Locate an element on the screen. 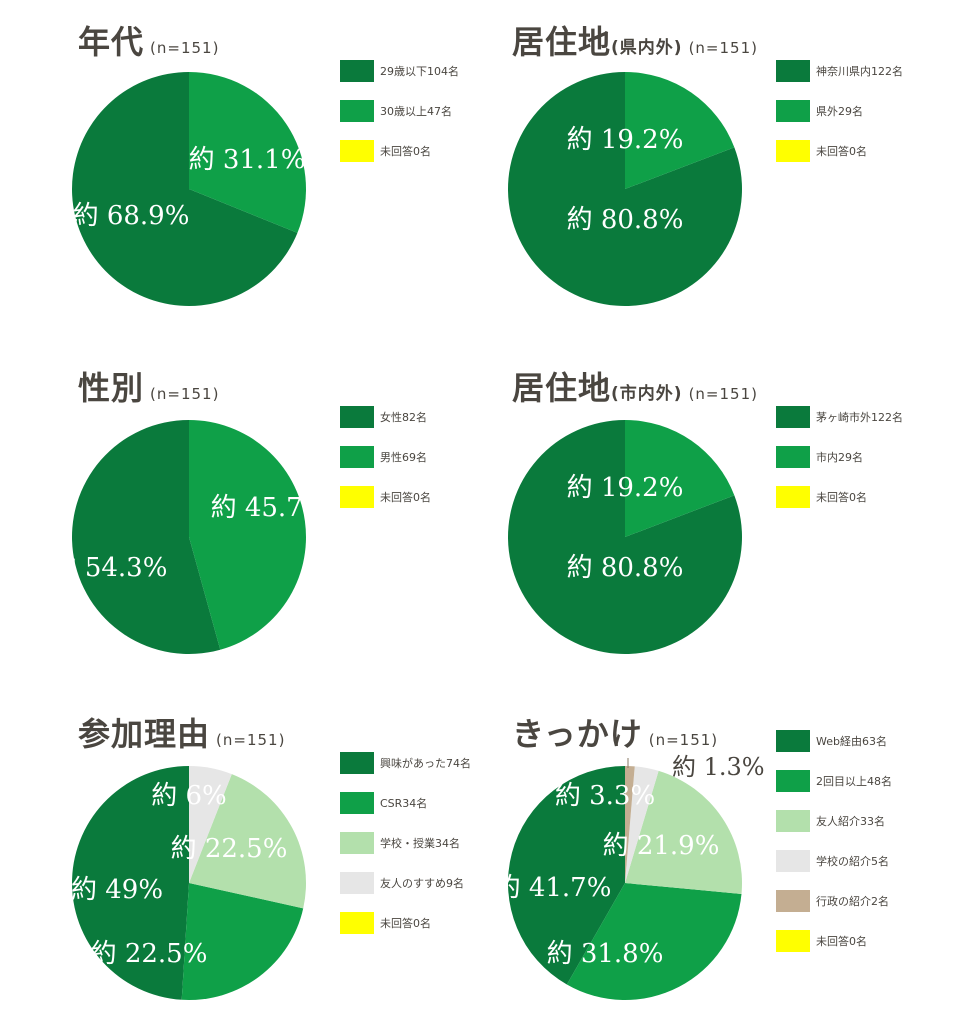  chart-title-main: 年代 is located at coordinates (111, 42).